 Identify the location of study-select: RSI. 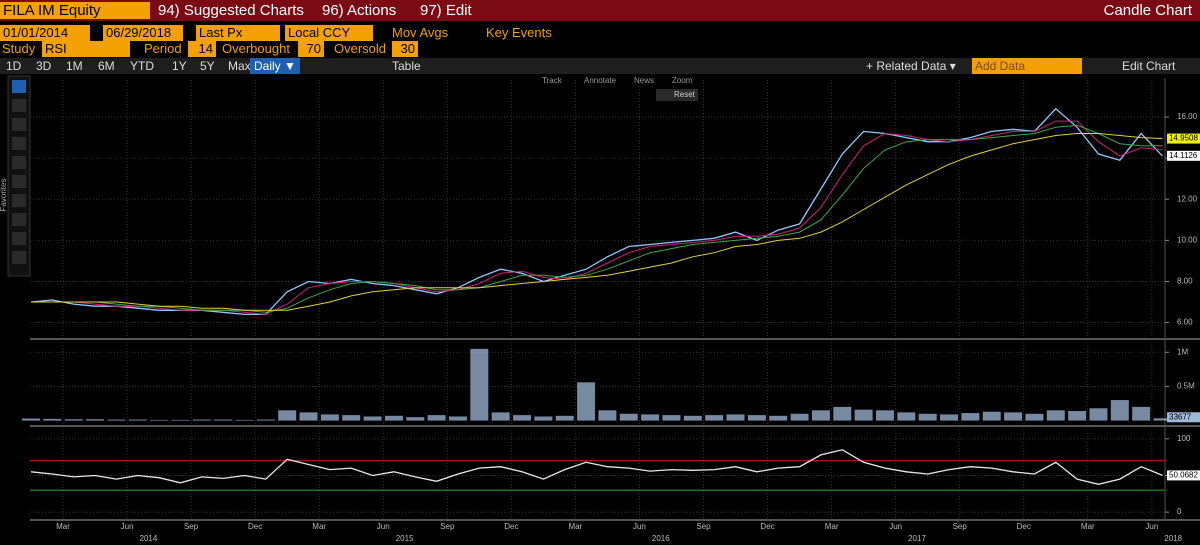
(86, 49).